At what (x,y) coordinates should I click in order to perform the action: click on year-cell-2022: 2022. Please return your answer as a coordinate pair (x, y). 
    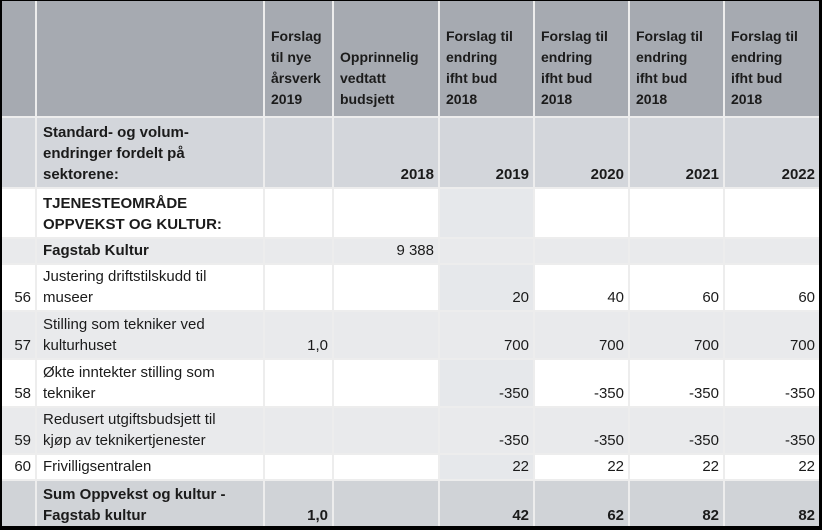
    Looking at the image, I should click on (772, 153).